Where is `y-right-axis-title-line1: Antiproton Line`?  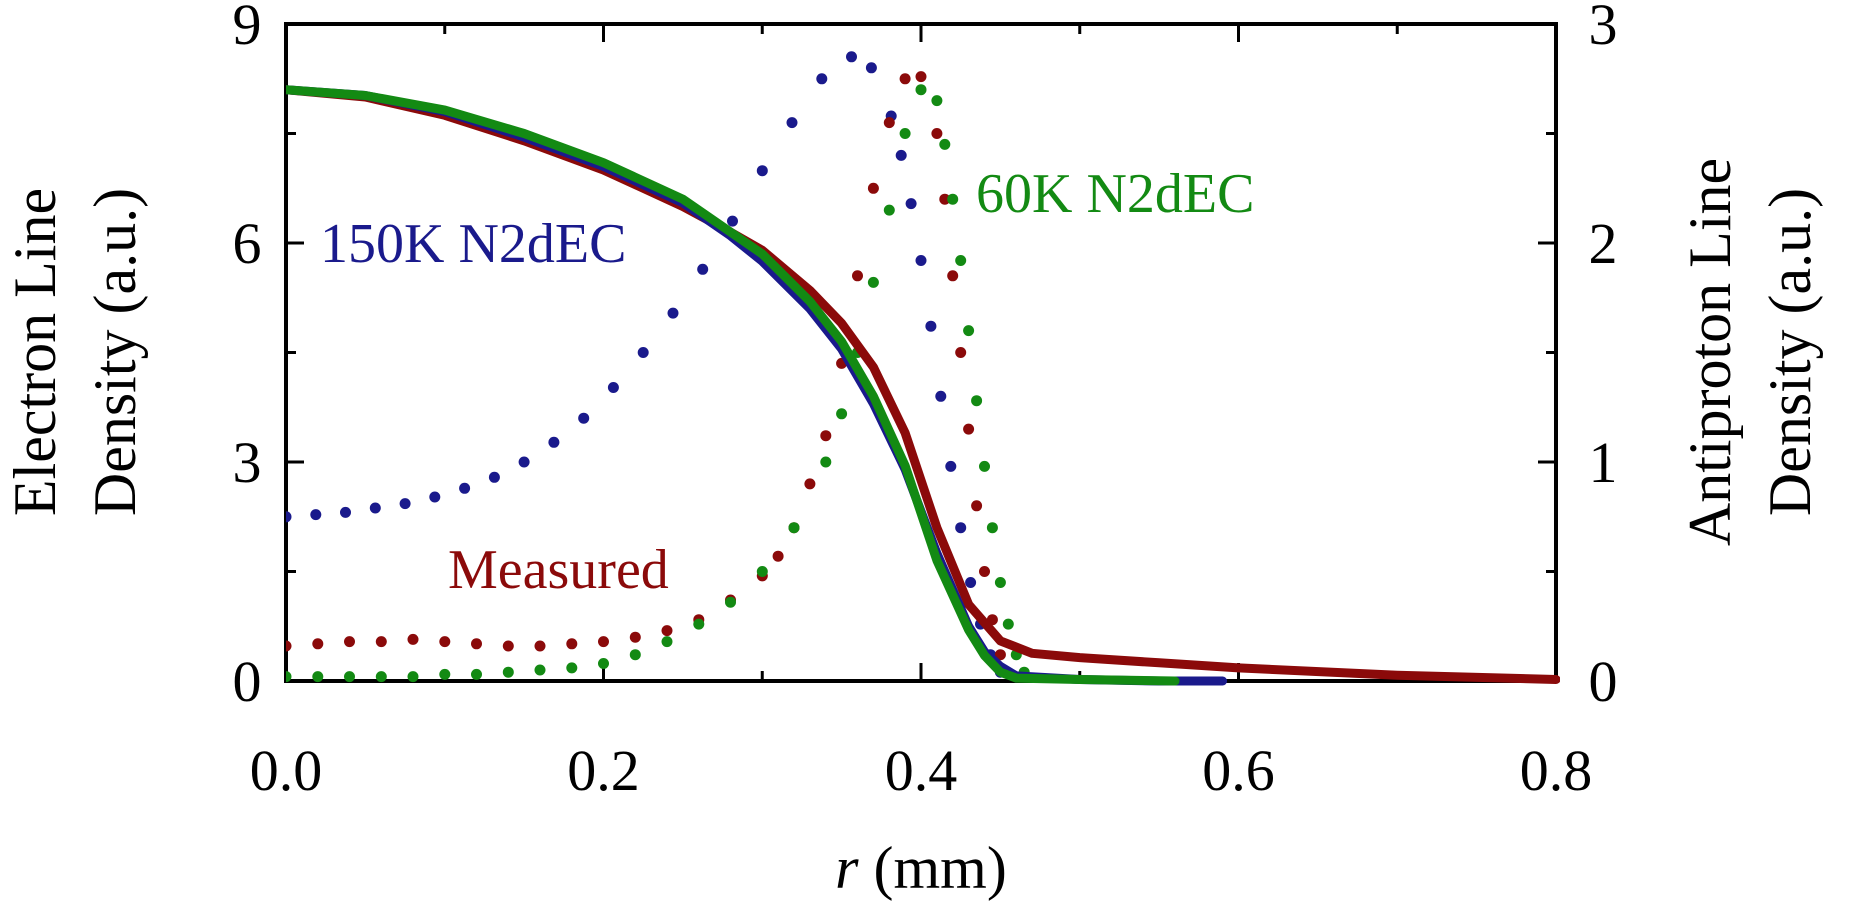 y-right-axis-title-line1: Antiproton Line is located at coordinates (1710, 352).